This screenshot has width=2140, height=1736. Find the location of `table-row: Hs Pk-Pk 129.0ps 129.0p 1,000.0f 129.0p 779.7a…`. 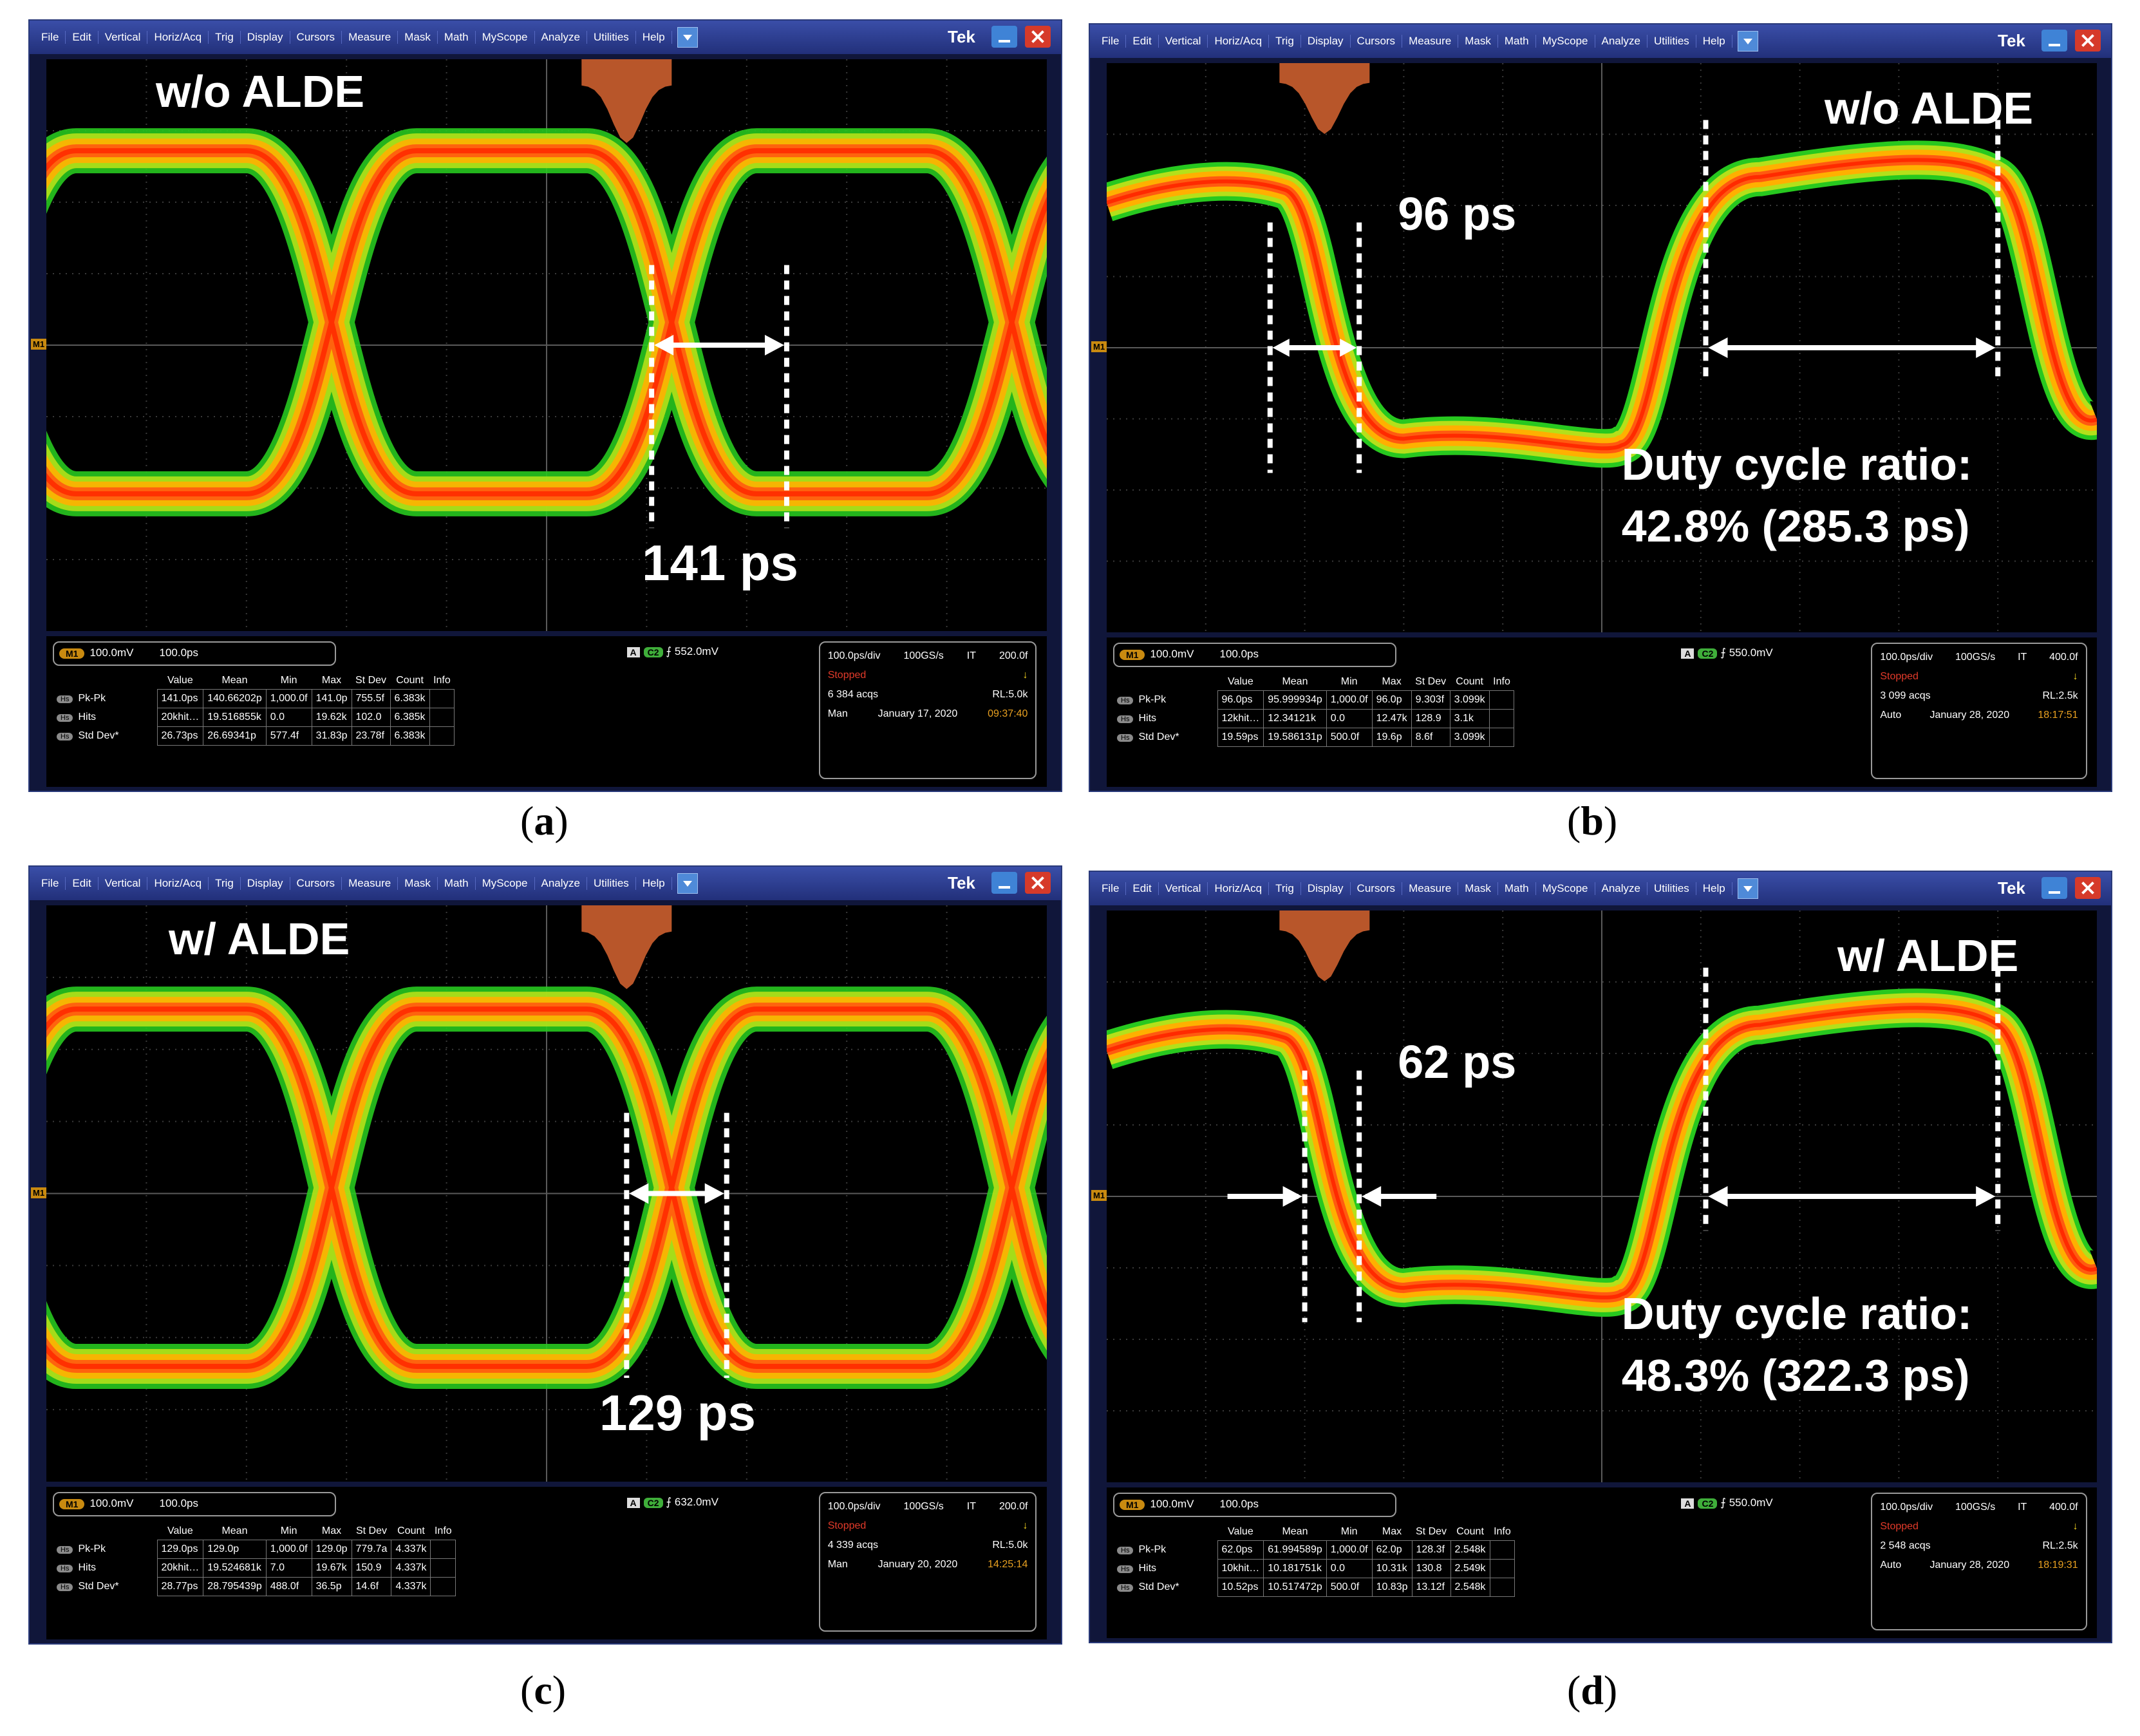

table-row: Hs Pk-Pk 129.0ps 129.0p 1,000.0f 129.0p 779.7a… is located at coordinates (254, 1549).